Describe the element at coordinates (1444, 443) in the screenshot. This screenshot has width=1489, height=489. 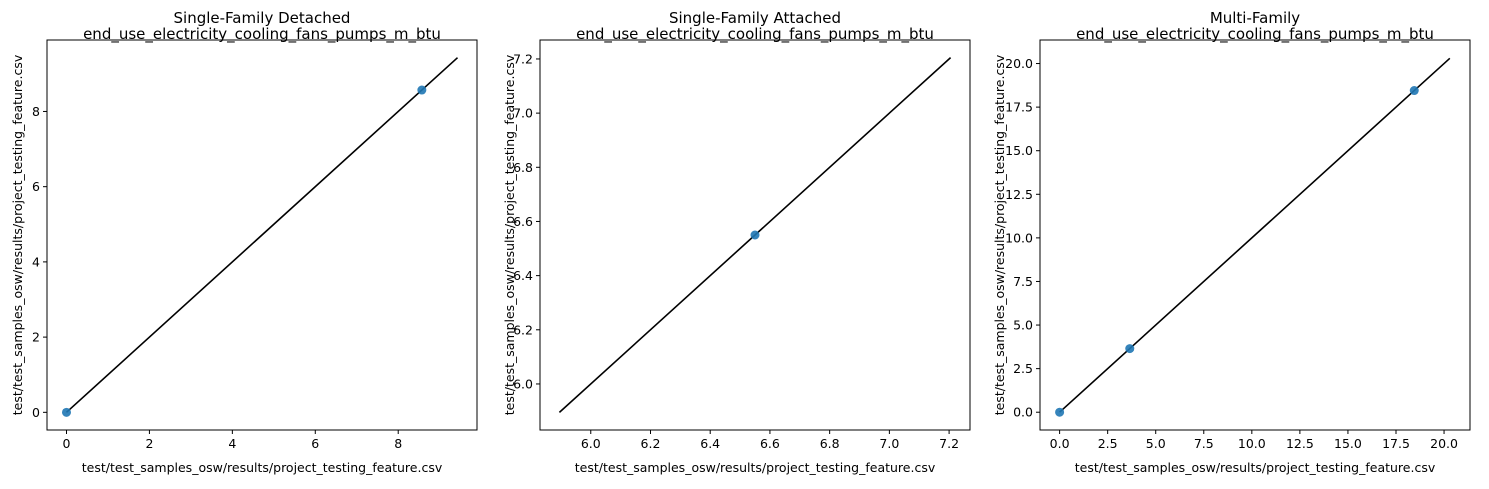
I see `x-tick-label: 20.0` at that location.